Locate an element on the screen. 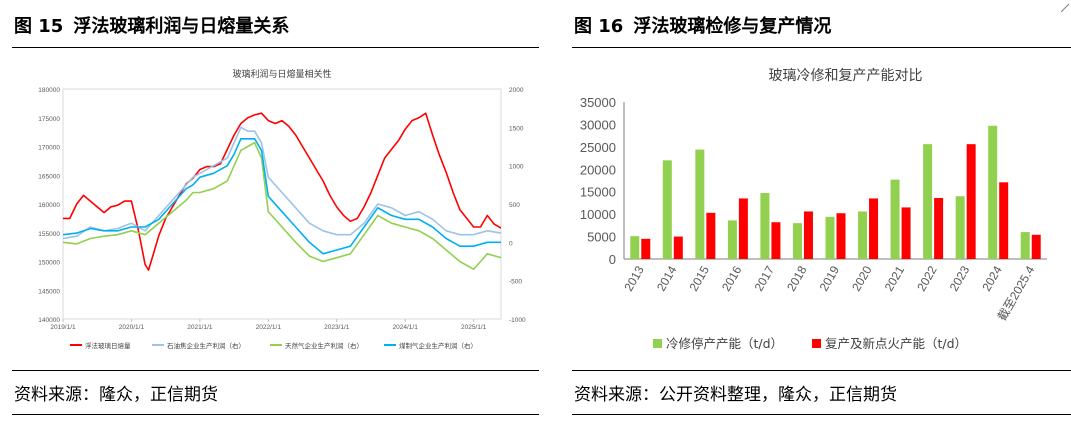 This screenshot has width=1071, height=422. x-tick-label: 2021 is located at coordinates (895, 278).